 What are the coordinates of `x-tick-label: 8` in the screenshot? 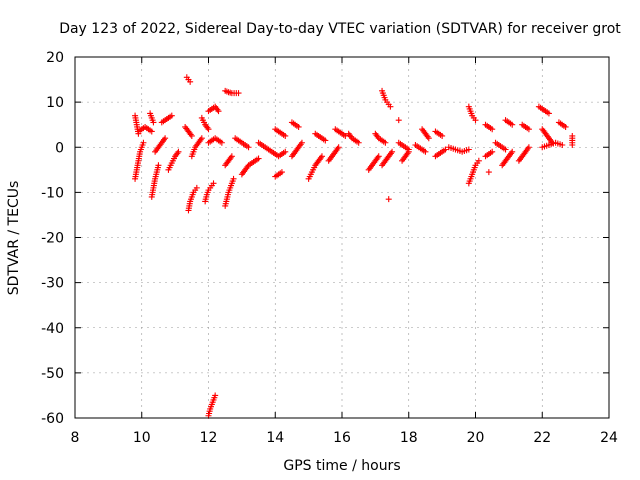 It's located at (75, 438).